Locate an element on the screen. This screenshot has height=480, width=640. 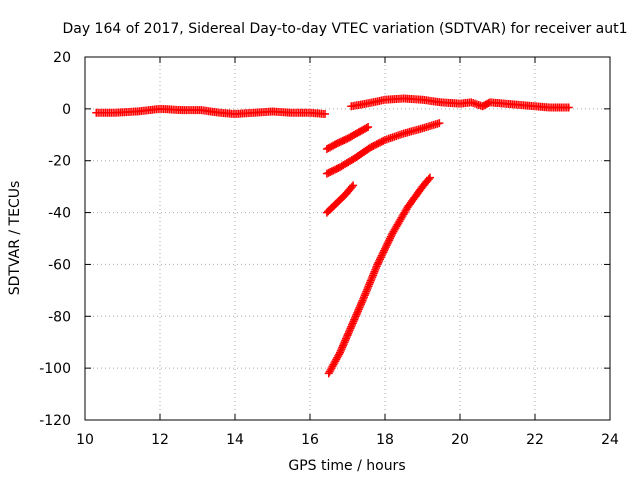
series-arc-d is located at coordinates (383, 148).